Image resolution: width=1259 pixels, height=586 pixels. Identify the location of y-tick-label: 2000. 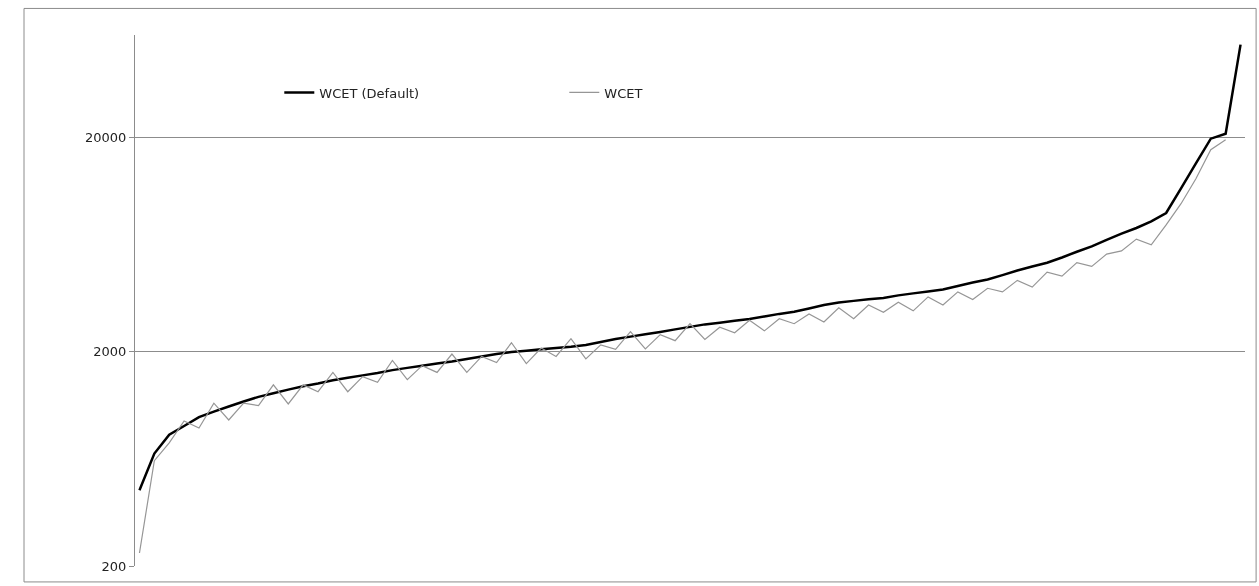
(110, 352).